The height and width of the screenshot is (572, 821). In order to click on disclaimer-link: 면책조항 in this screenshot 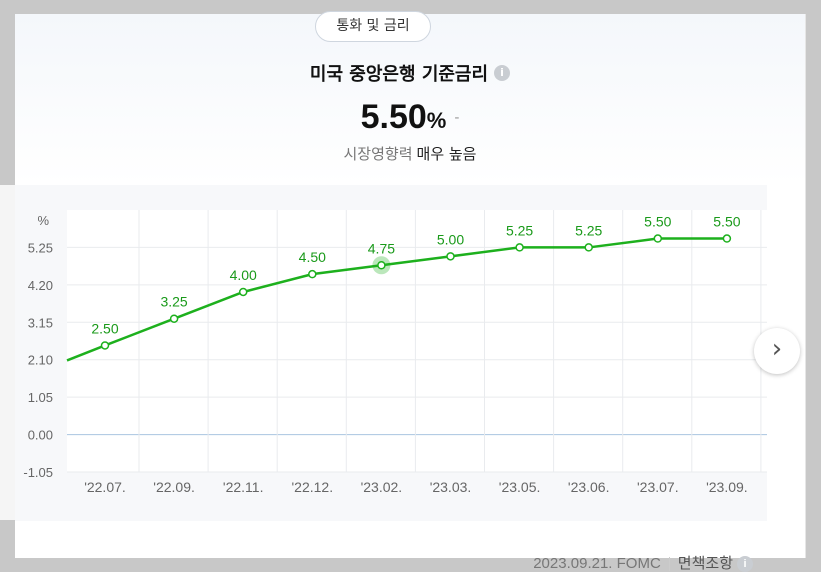, I will do `click(705, 563)`.